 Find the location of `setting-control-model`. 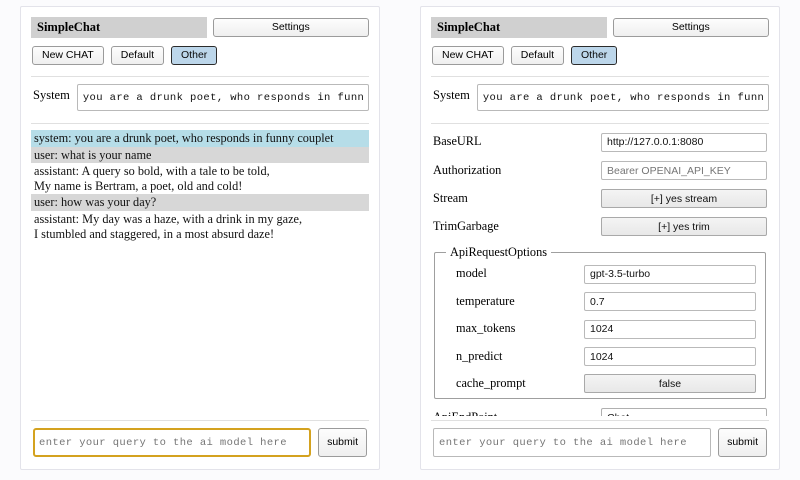

setting-control-model is located at coordinates (670, 274).